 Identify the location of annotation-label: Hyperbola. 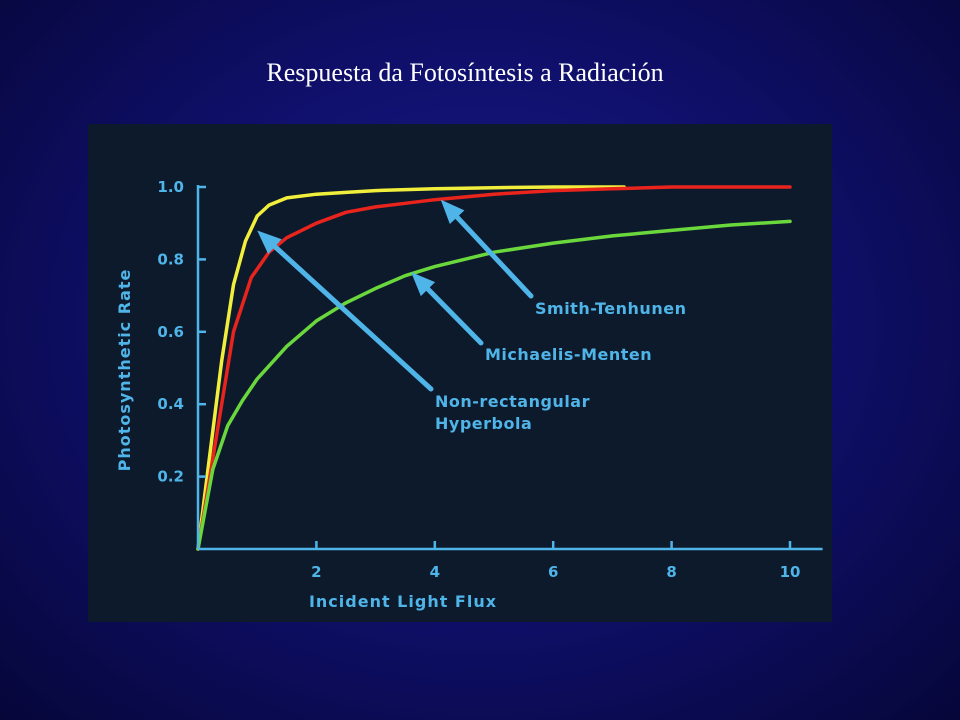
(483, 423).